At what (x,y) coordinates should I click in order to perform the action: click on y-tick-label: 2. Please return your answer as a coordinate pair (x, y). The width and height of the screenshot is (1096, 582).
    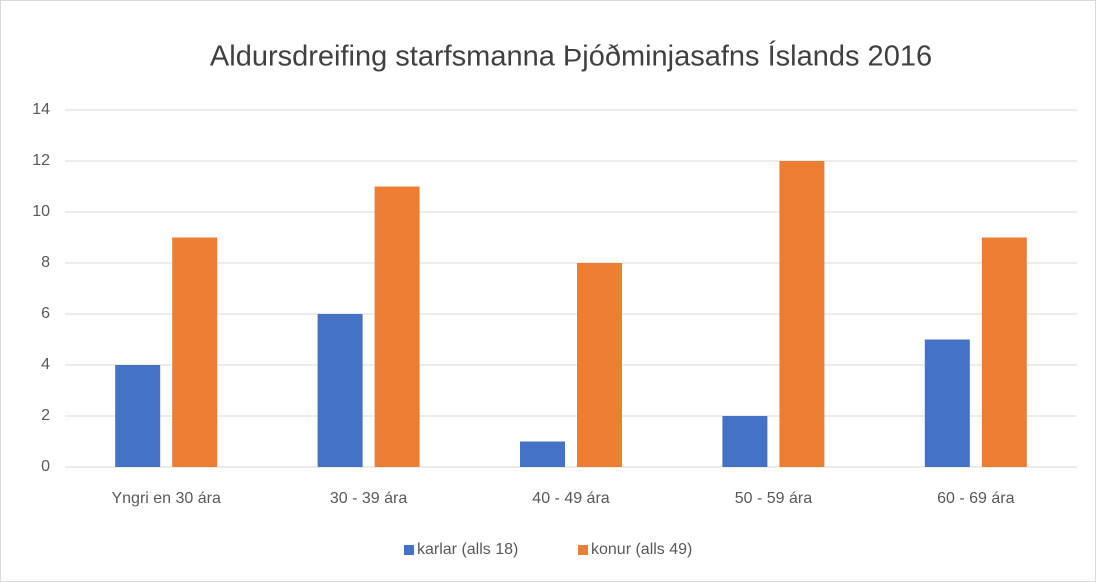
    Looking at the image, I should click on (45, 415).